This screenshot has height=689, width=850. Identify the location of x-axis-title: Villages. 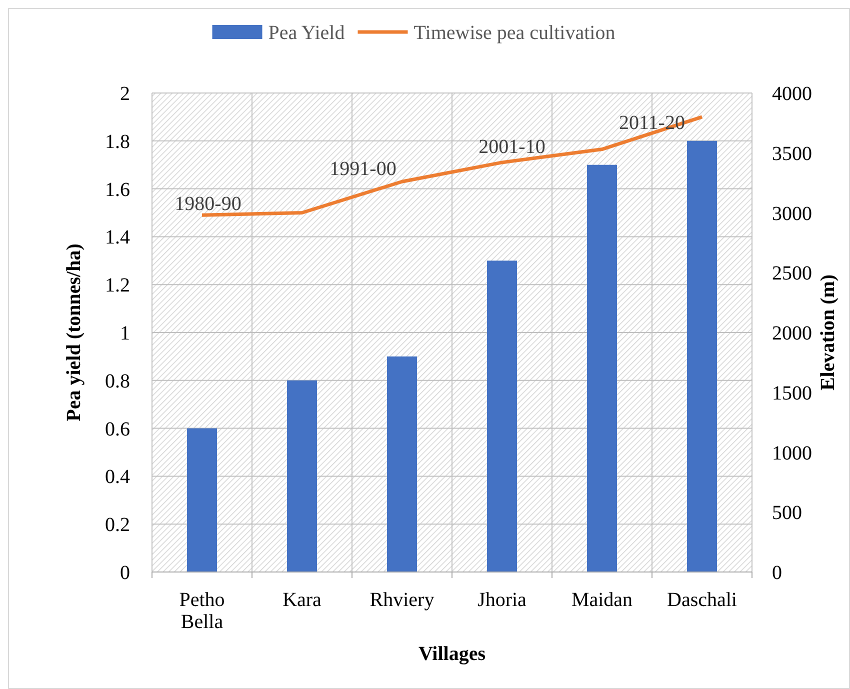
(452, 654).